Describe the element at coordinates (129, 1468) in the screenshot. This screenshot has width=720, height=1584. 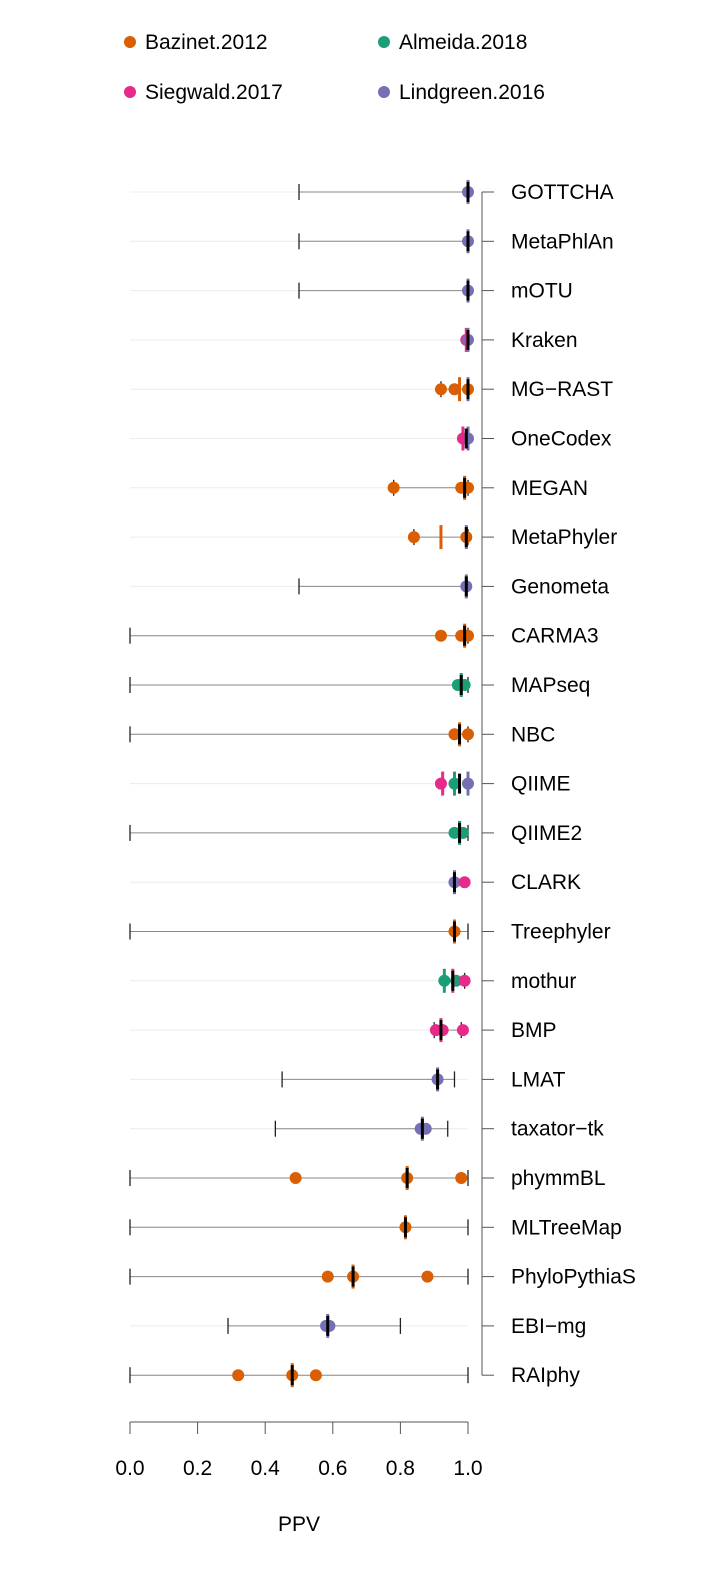
I see `x-tick-label: 0.0` at that location.